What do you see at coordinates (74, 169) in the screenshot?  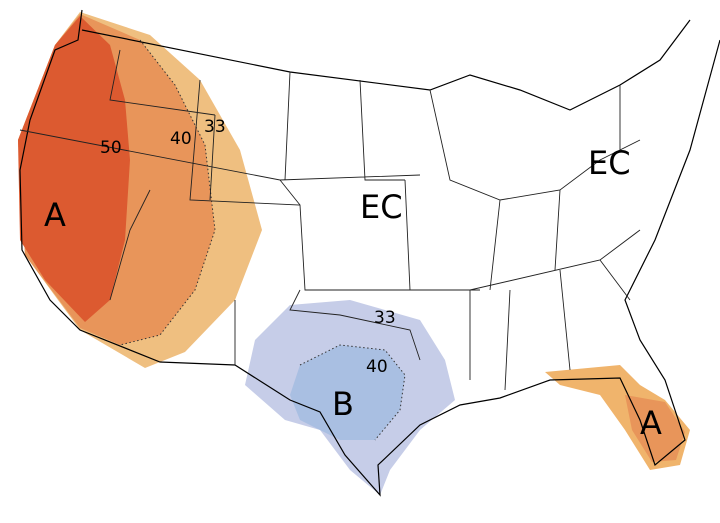 I see `west-50-region` at bounding box center [74, 169].